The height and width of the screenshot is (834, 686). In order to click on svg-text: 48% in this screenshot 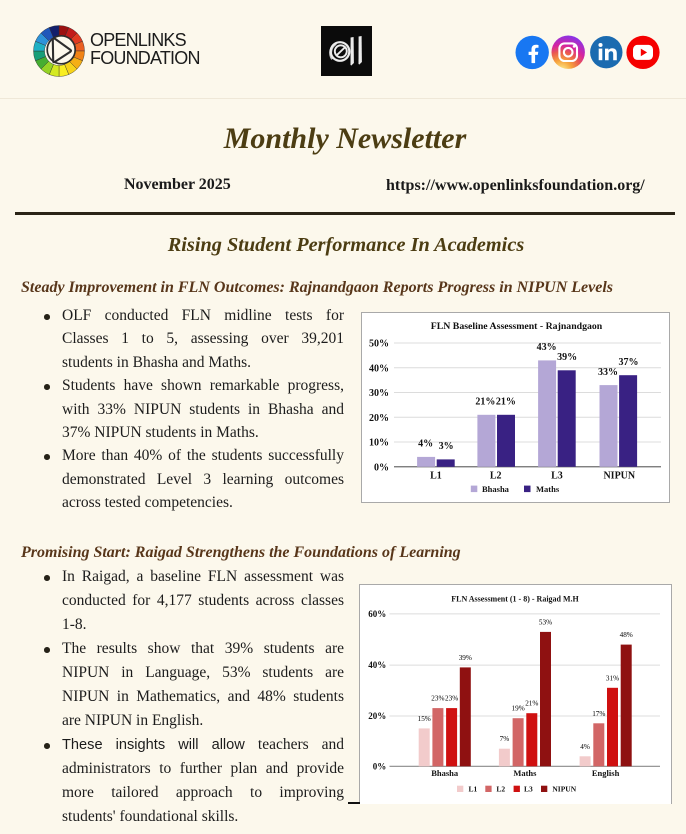, I will do `click(626, 635)`.